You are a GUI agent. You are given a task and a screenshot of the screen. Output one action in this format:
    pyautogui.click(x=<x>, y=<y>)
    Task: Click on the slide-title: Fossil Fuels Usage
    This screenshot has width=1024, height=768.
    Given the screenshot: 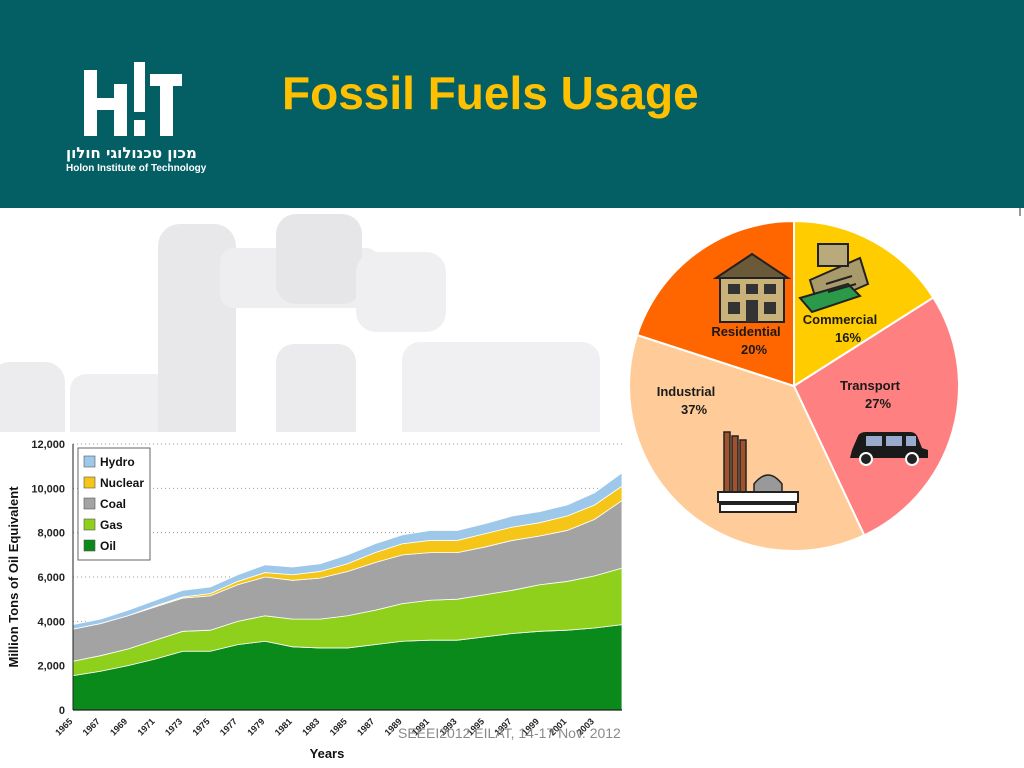 What is the action you would take?
    pyautogui.click(x=490, y=93)
    